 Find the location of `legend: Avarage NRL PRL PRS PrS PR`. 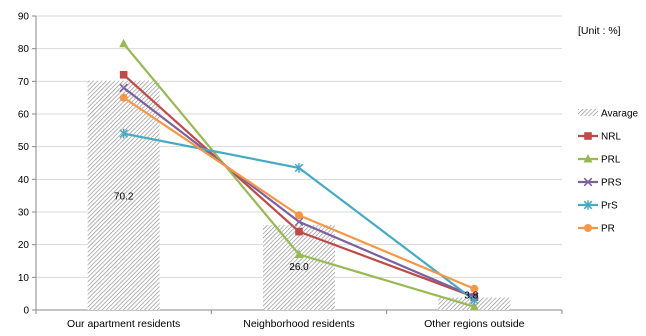

legend: Avarage NRL PRL PRS PrS PR is located at coordinates (608, 172).